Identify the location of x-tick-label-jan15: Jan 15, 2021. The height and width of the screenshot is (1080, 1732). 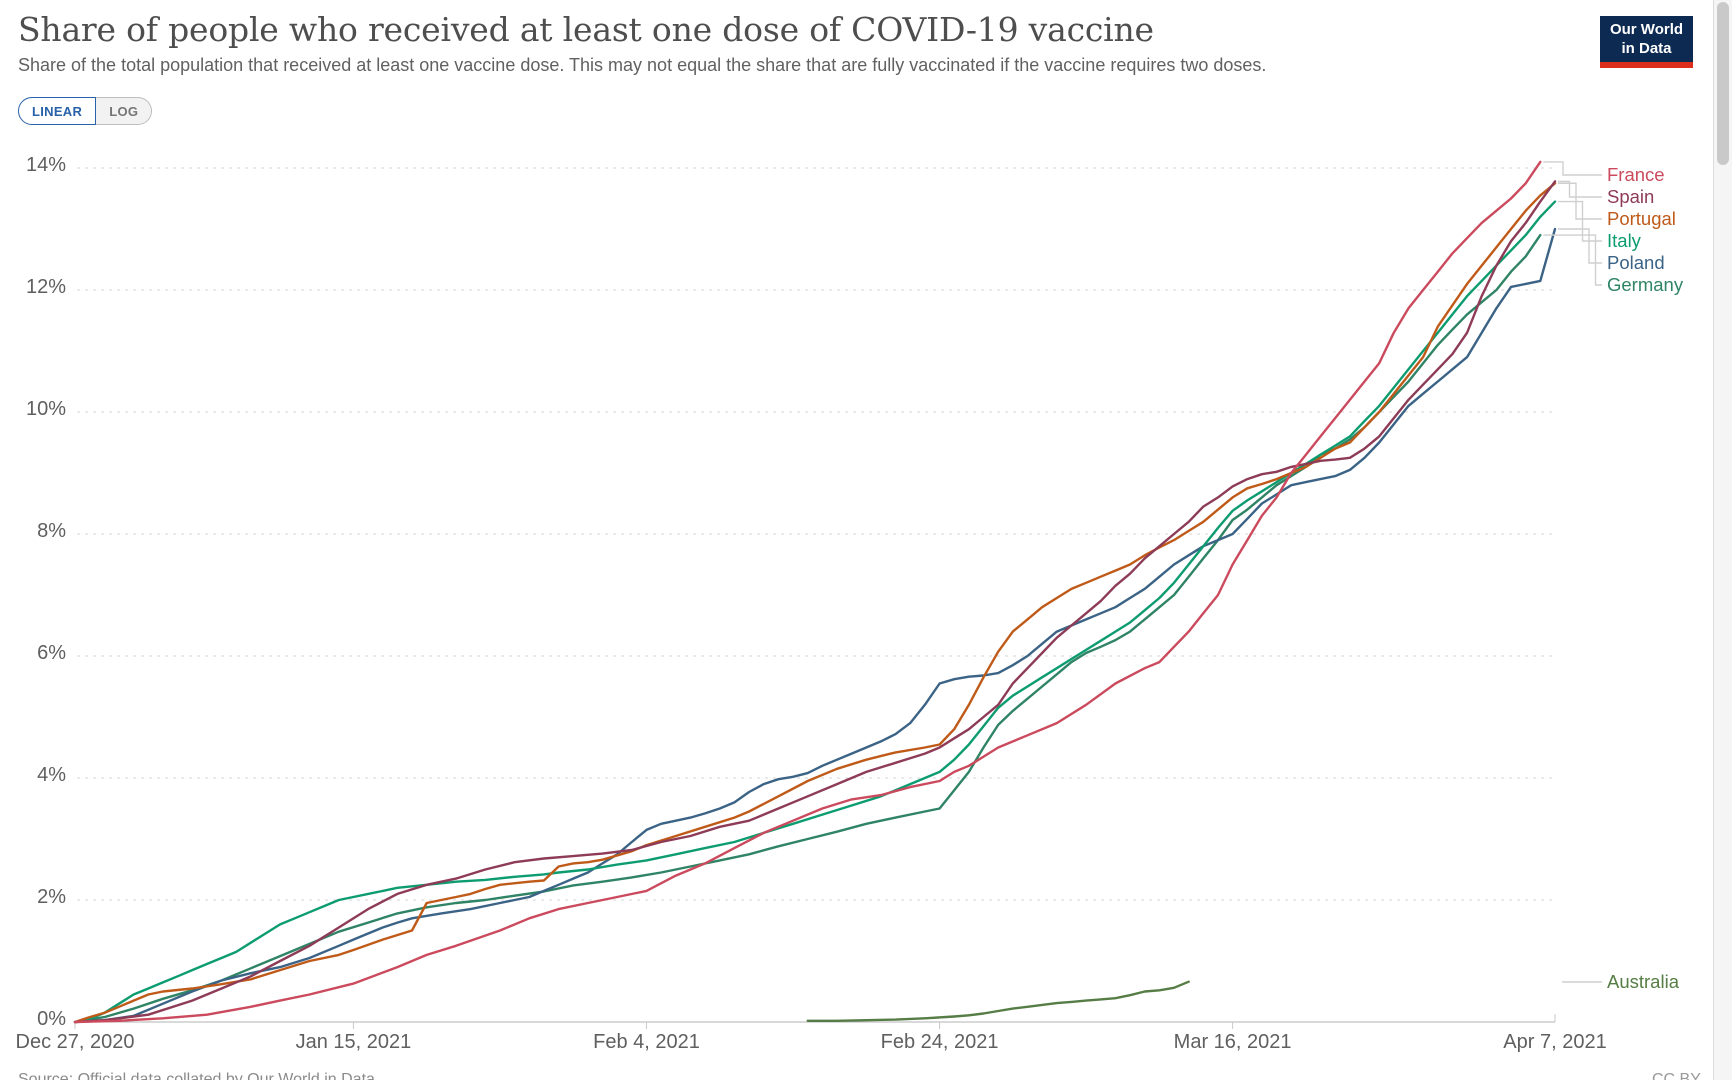
(353, 1042).